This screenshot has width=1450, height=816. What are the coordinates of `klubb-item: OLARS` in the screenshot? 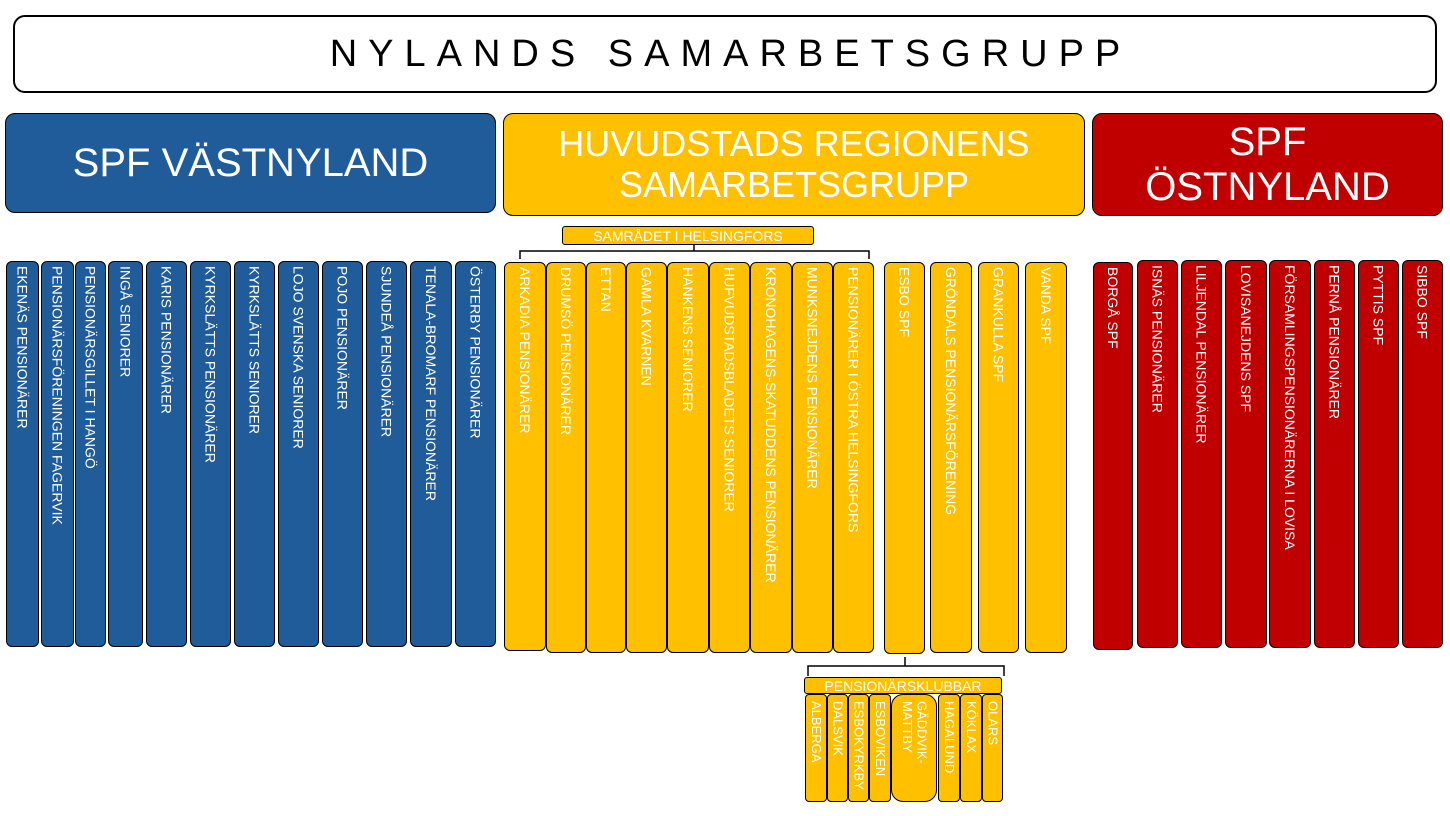 It's located at (992, 748).